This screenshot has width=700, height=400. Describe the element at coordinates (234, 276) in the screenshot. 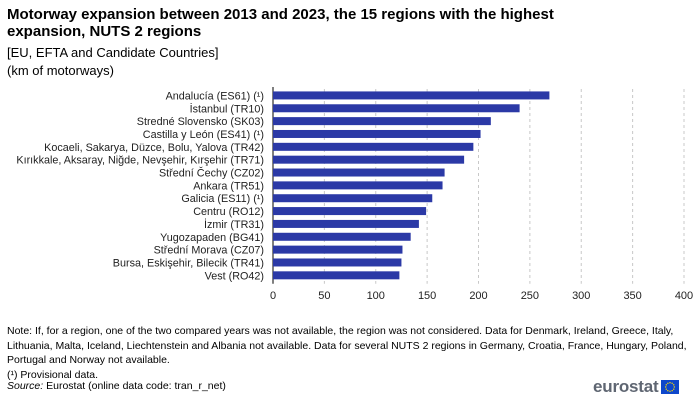

I see `category-label: Vest (RO42)` at that location.